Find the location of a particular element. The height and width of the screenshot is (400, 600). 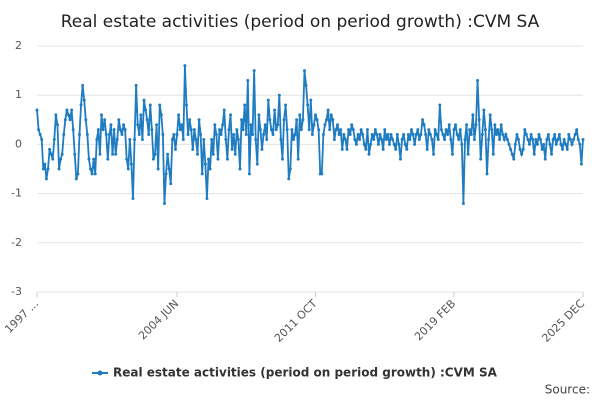

x-tick-label: 2004 JUN is located at coordinates (158, 319).